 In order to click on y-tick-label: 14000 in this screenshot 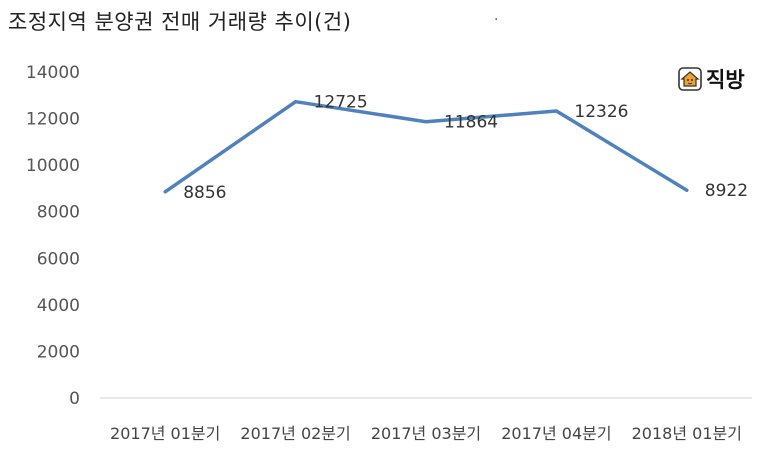, I will do `click(53, 73)`.